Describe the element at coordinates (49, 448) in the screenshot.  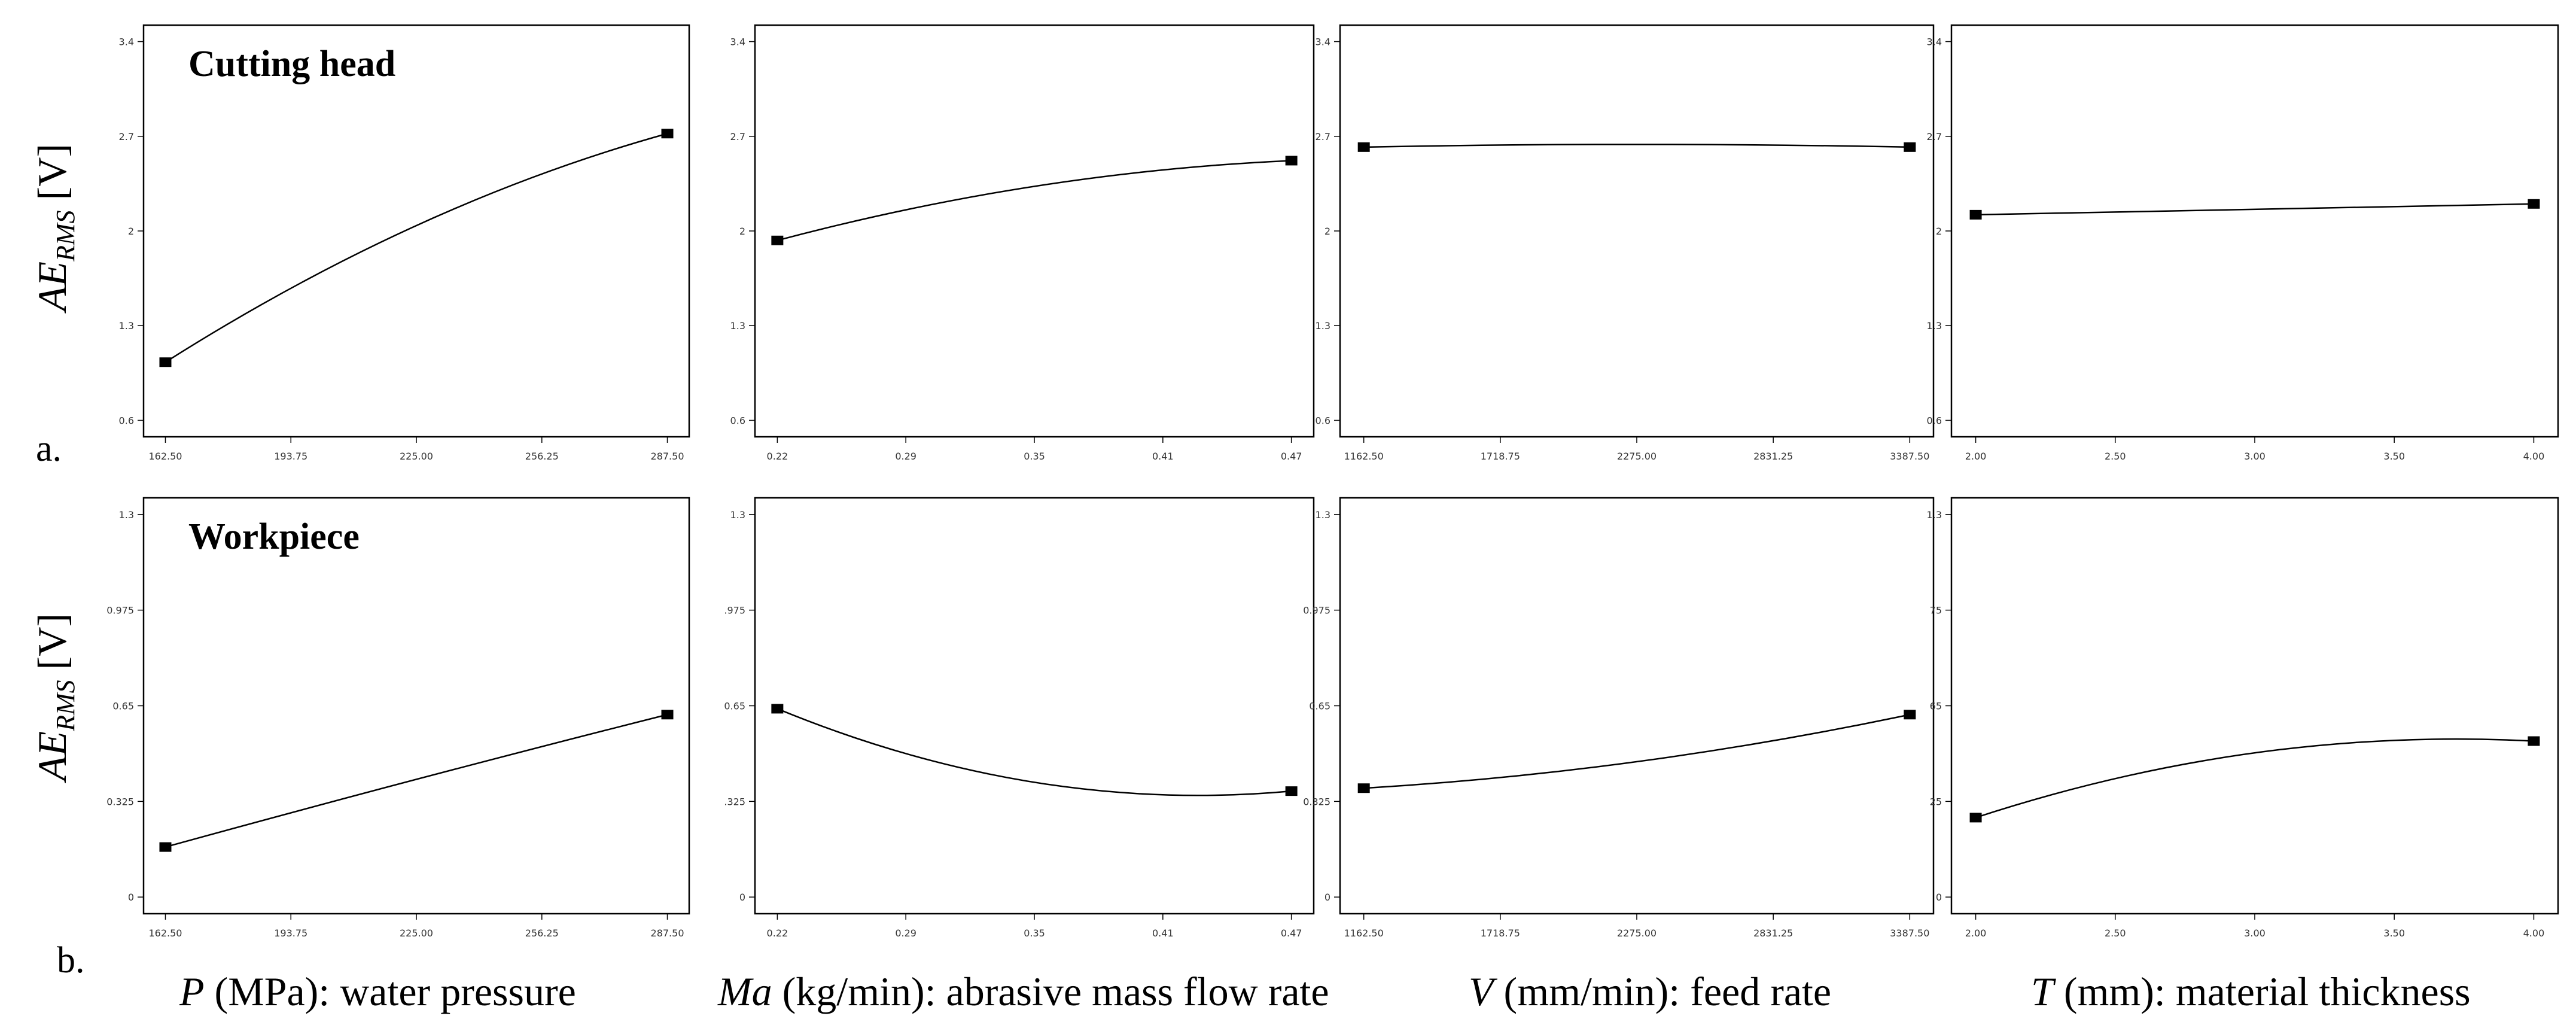
I see `row-label-a: a.` at that location.